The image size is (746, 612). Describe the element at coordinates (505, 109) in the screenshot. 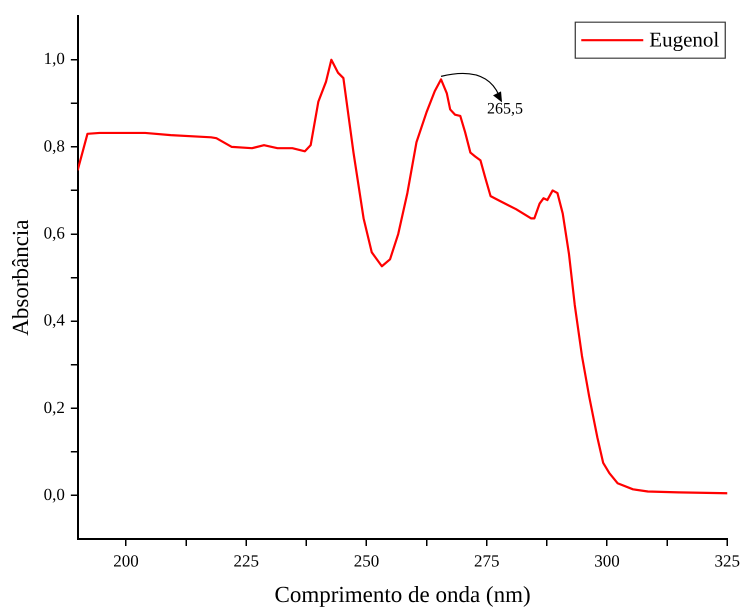

I see `annotation: 265,5` at that location.